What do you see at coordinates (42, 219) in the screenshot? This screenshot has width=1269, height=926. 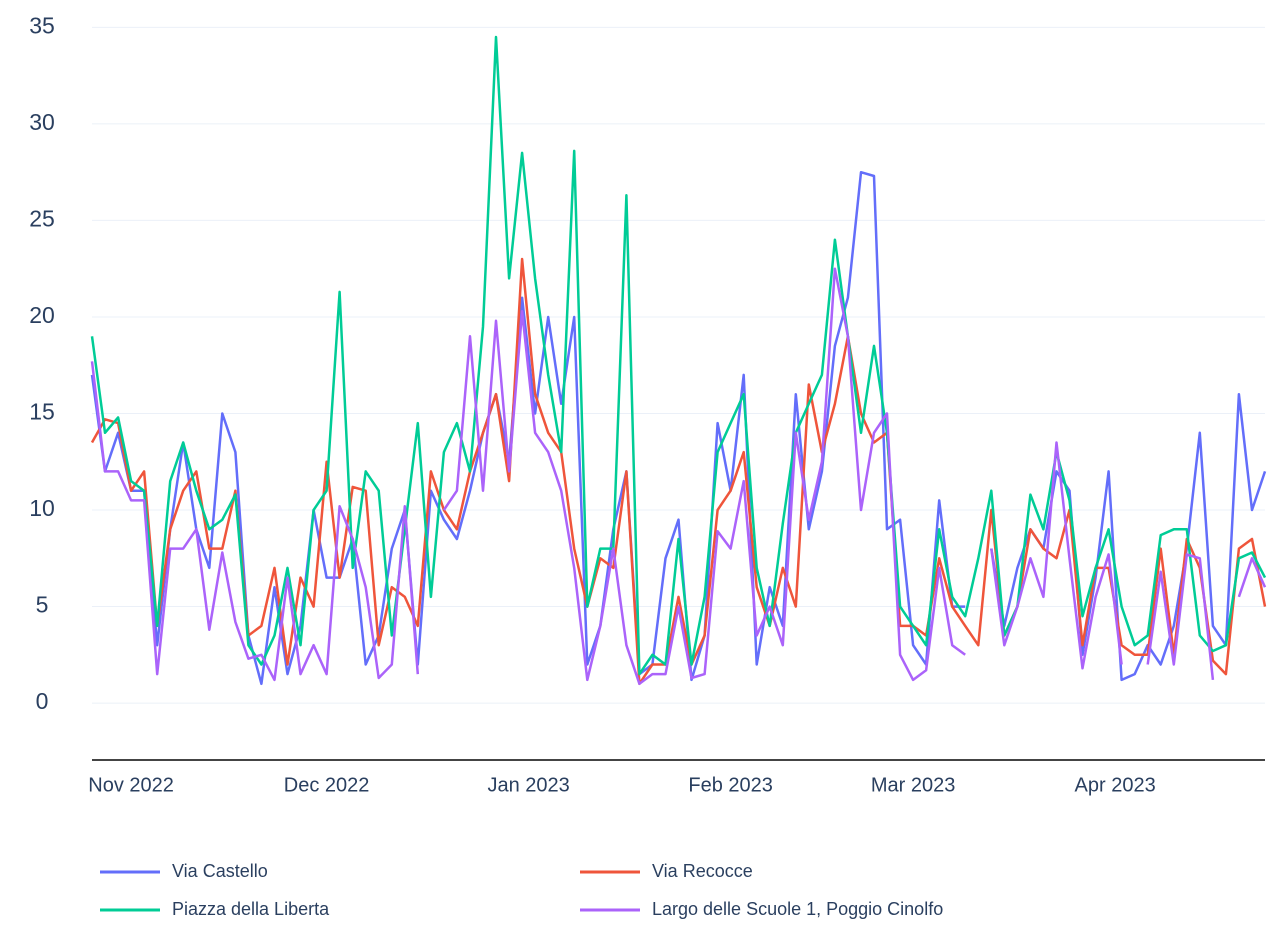 I see `y-tick-label: 25` at bounding box center [42, 219].